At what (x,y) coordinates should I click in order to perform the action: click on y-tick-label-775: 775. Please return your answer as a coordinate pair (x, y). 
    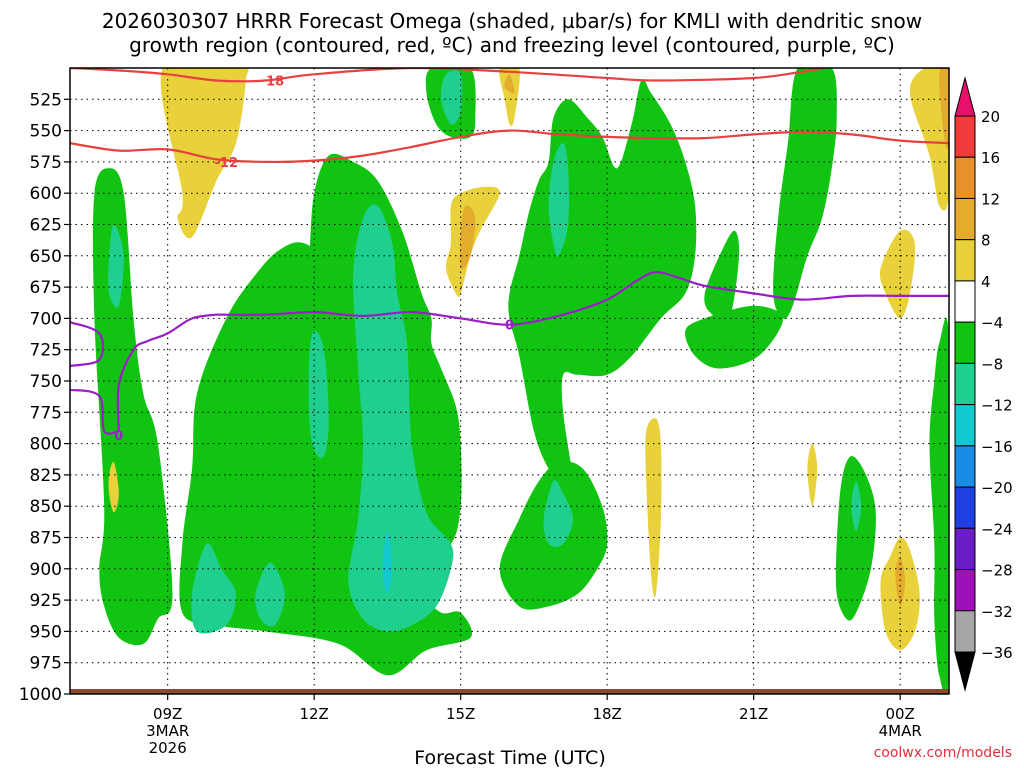
    Looking at the image, I should click on (46, 413).